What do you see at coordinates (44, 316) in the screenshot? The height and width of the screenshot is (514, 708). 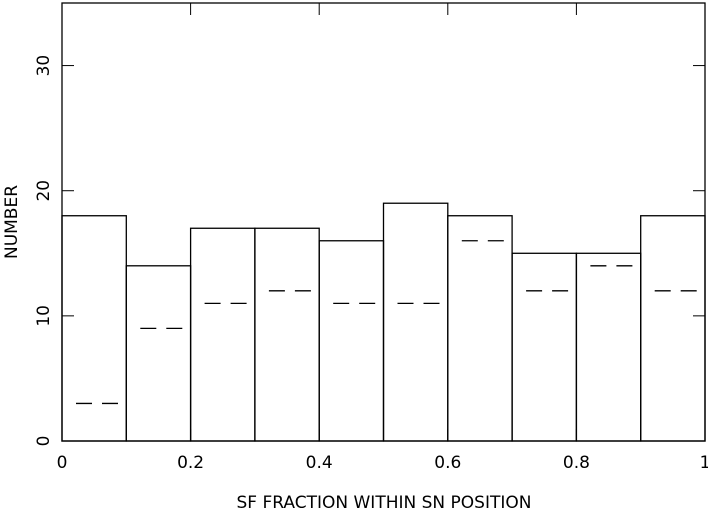 I see `y-tick-label: 10` at bounding box center [44, 316].